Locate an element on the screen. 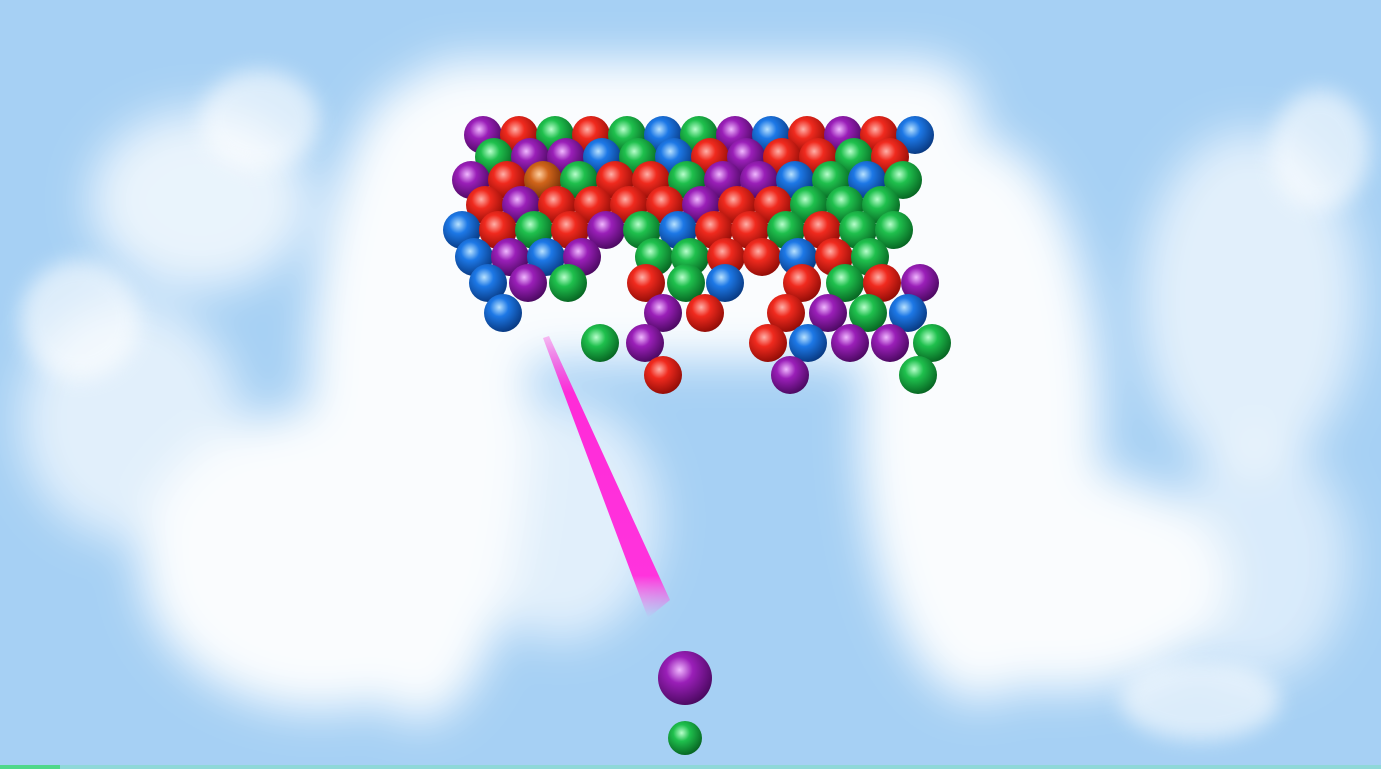  aim-beam is located at coordinates (606, 477).